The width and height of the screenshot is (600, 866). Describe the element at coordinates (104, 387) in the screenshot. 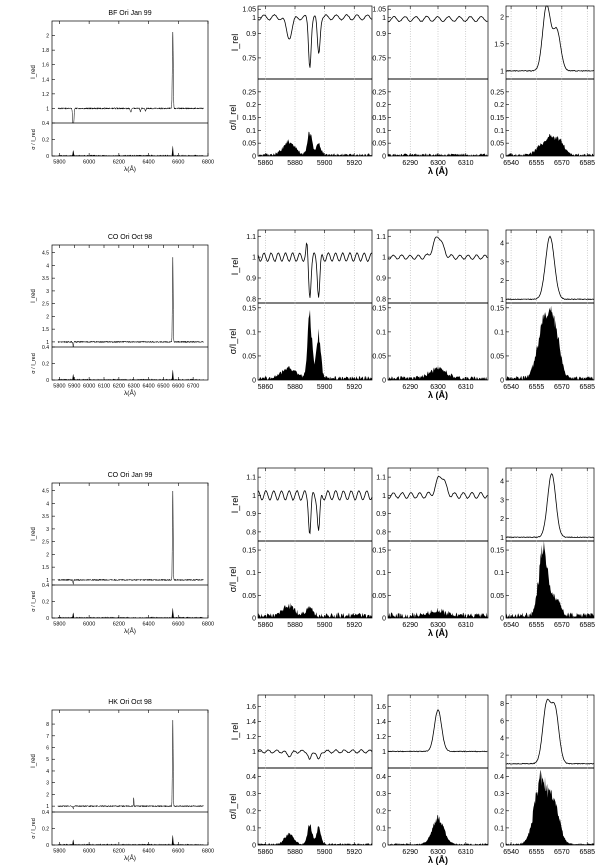

I see `x-tick-label: 6100` at that location.